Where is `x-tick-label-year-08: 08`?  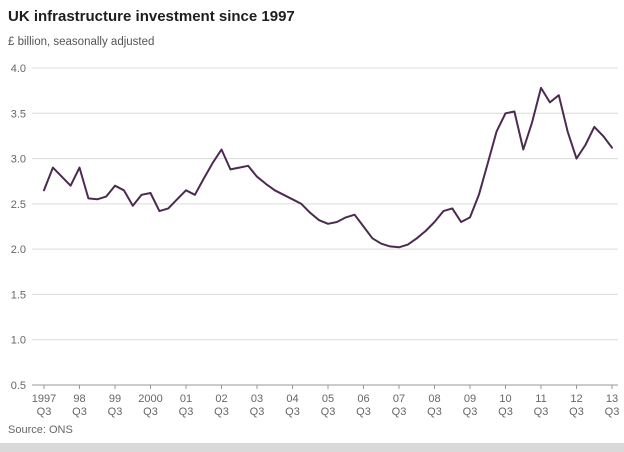 x-tick-label-year-08: 08 is located at coordinates (434, 399).